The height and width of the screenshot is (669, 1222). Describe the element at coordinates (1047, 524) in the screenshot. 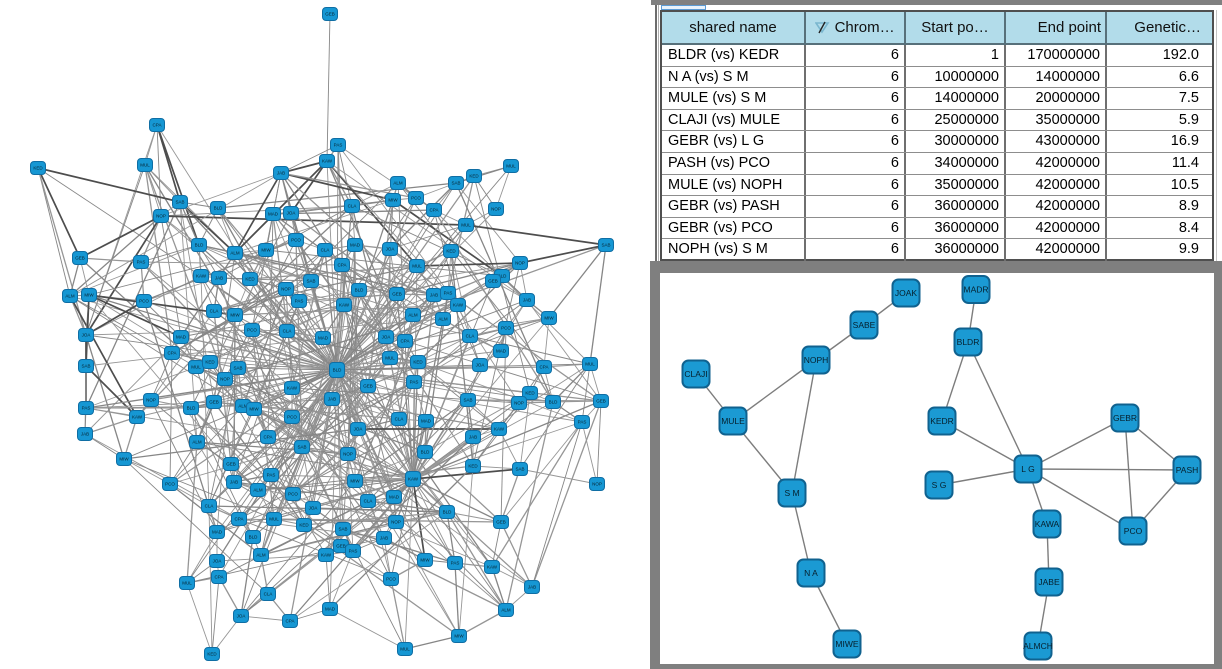

I see `svg-text: KAWA` at that location.